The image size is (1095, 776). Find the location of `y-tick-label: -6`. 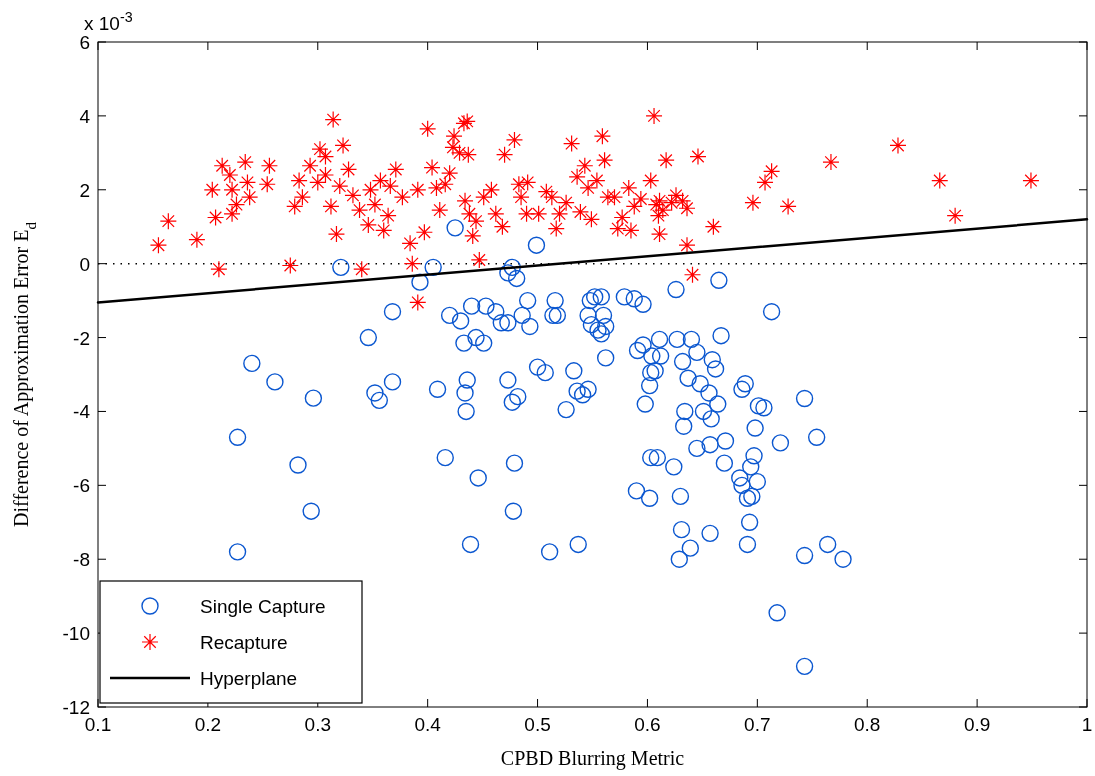

y-tick-label: -6 is located at coordinates (81, 486).